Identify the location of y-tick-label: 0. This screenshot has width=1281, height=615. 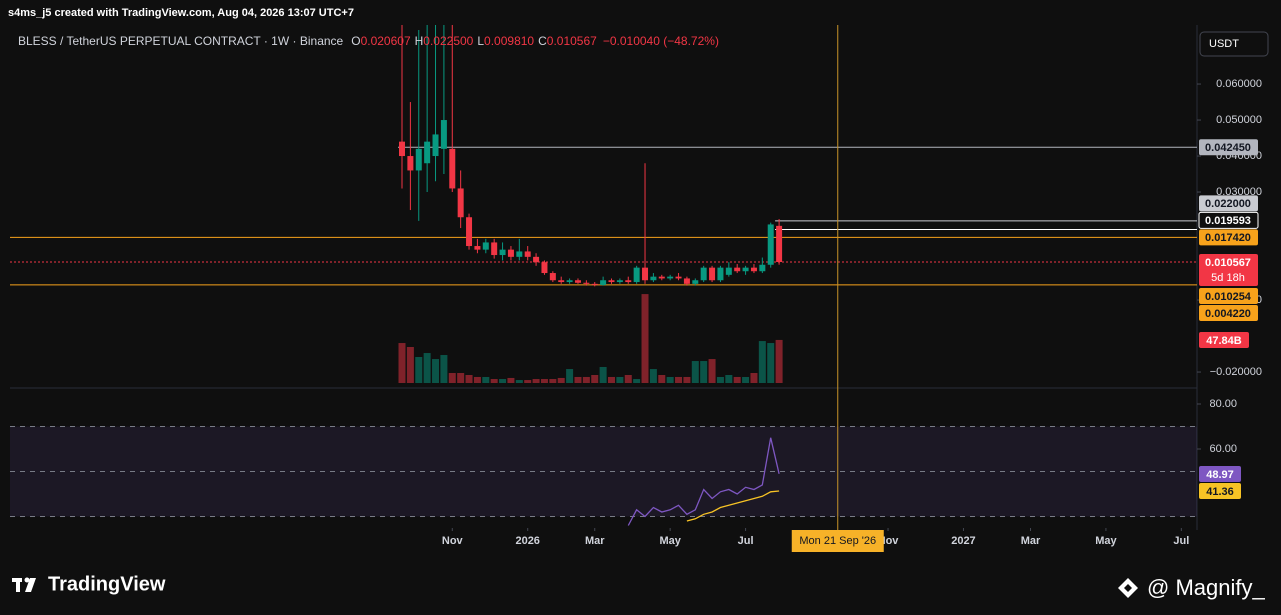
(1259, 300).